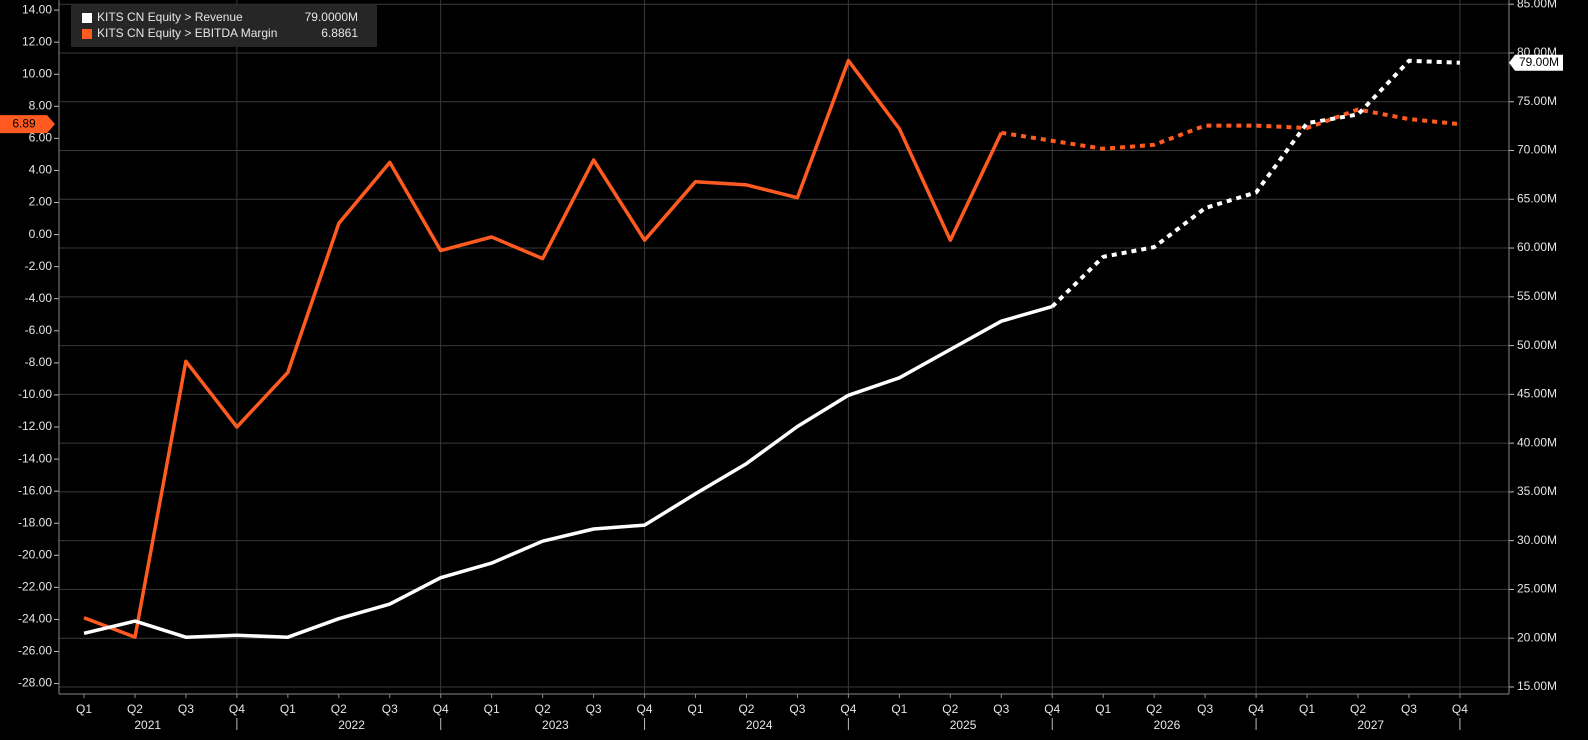 The height and width of the screenshot is (740, 1588). I want to click on legend-label: KITS CN Equity > Revenue, so click(170, 17).